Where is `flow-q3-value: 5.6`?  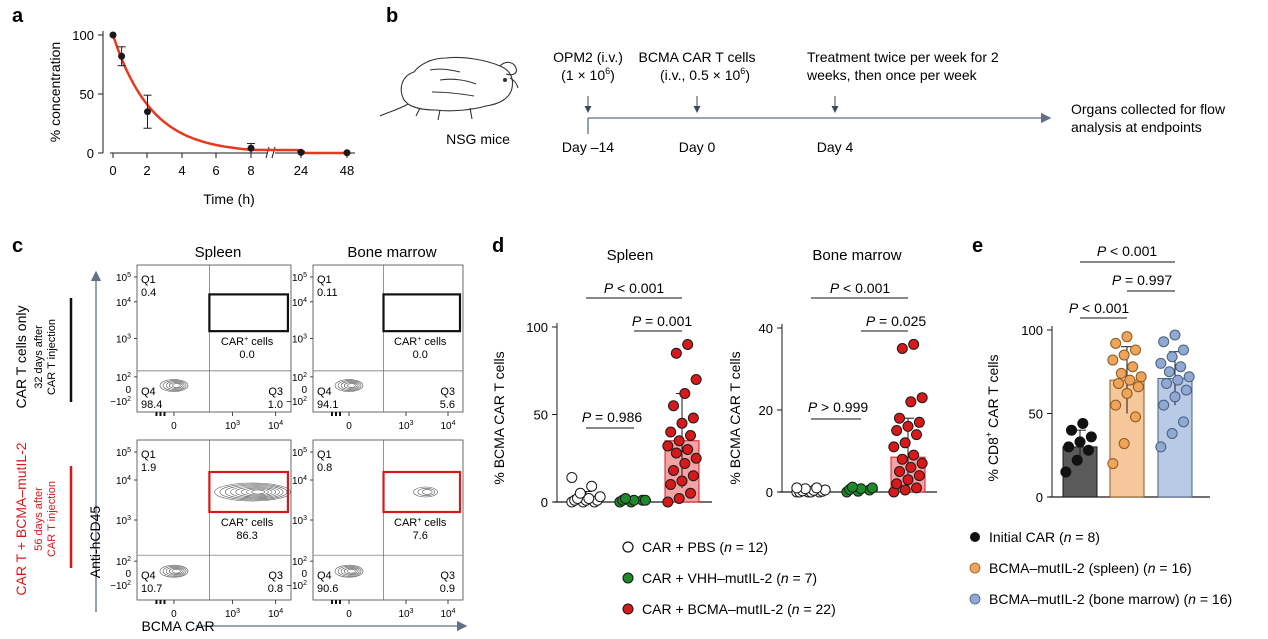
flow-q3-value: 5.6 is located at coordinates (447, 405).